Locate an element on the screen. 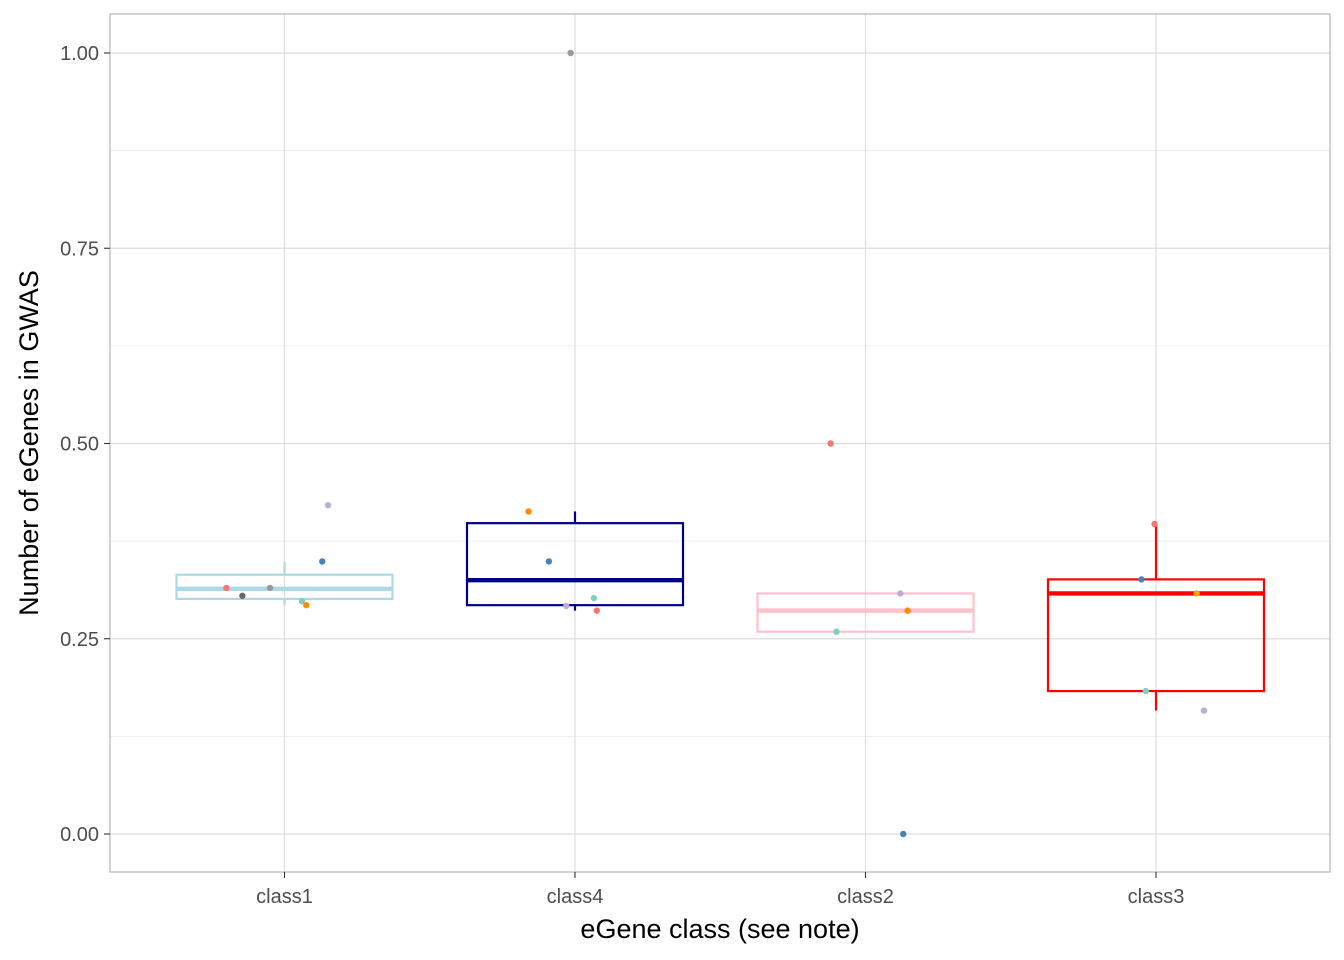  x-tick-label: class4 is located at coordinates (575, 897).